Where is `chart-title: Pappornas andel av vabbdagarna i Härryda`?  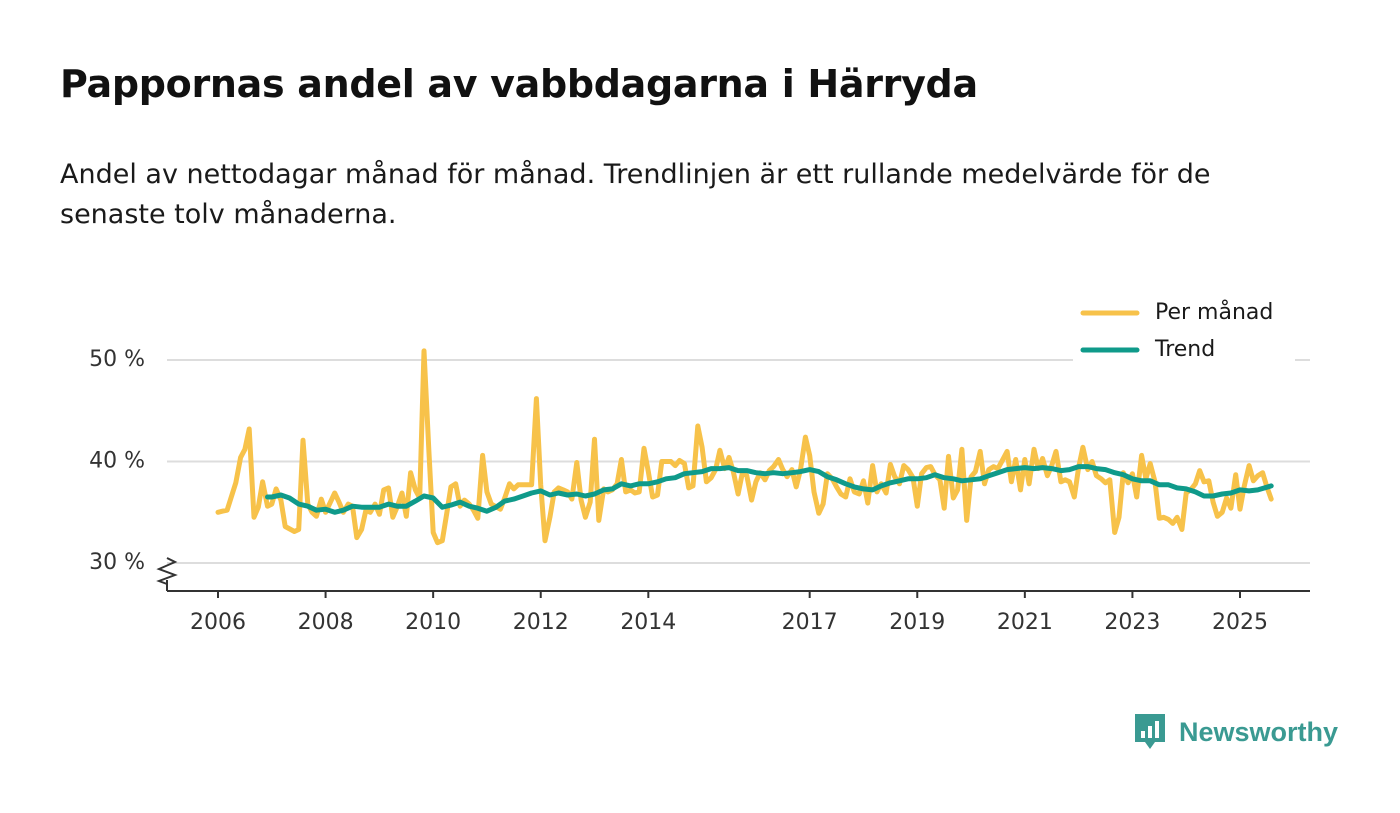 chart-title: Pappornas andel av vabbdagarna i Härryda is located at coordinates (519, 84).